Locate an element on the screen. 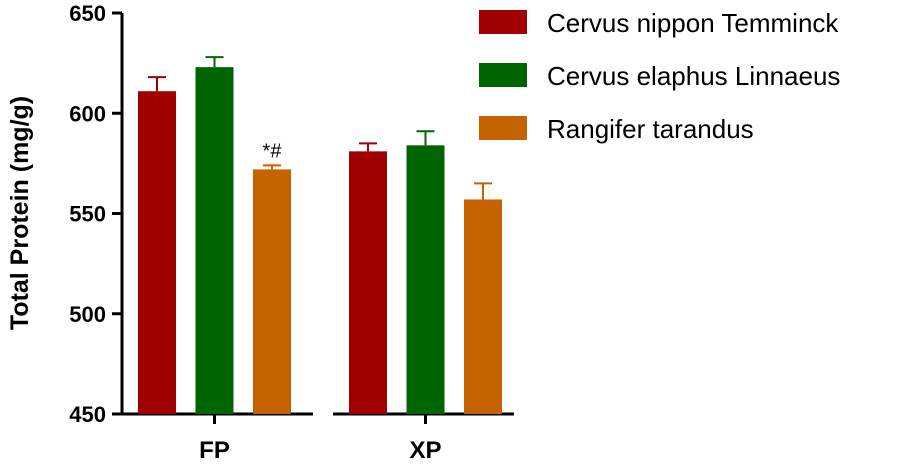 The width and height of the screenshot is (913, 465). significance-annotation: *# is located at coordinates (273, 151).